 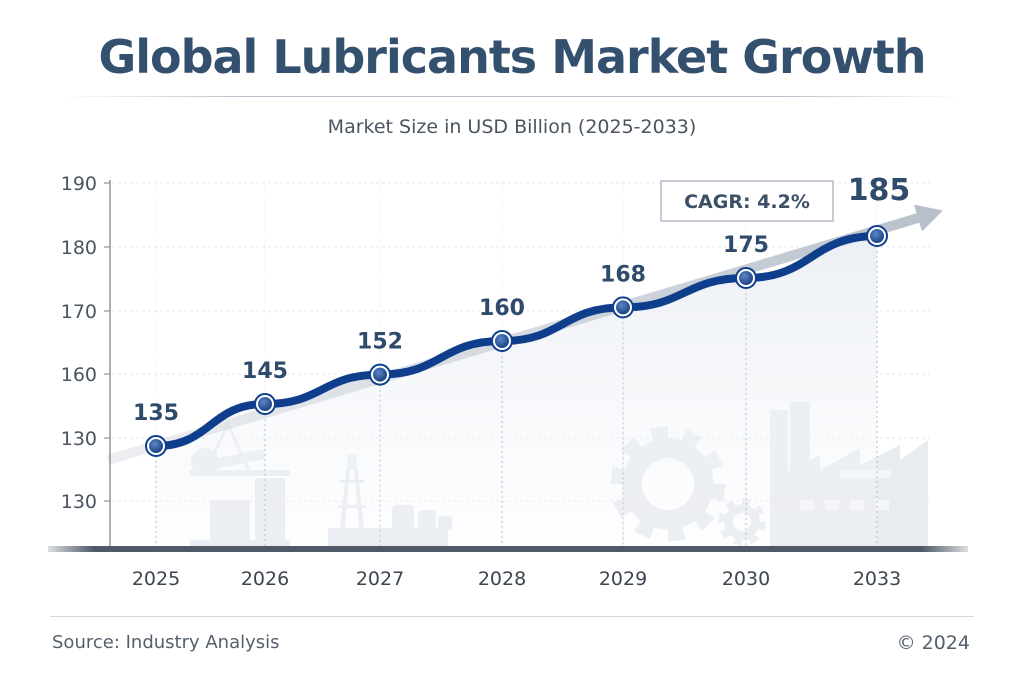 I want to click on y-tick-label: 180, so click(x=79, y=248).